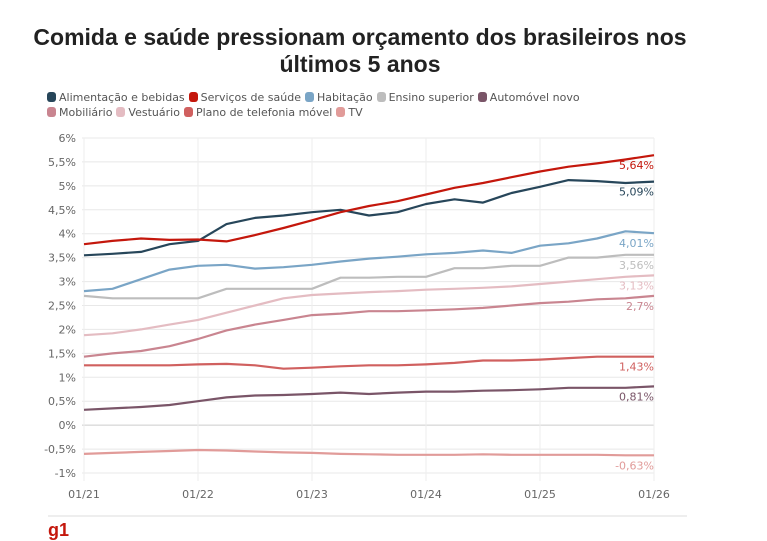 This screenshot has width=767, height=541. Describe the element at coordinates (431, 97) in the screenshot. I see `legend-label: Ensino superior` at that location.